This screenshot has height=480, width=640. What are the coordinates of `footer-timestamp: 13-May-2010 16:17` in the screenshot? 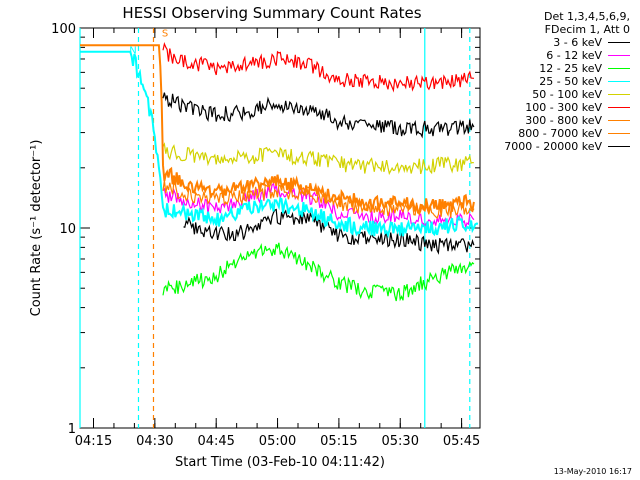 It's located at (592, 471).